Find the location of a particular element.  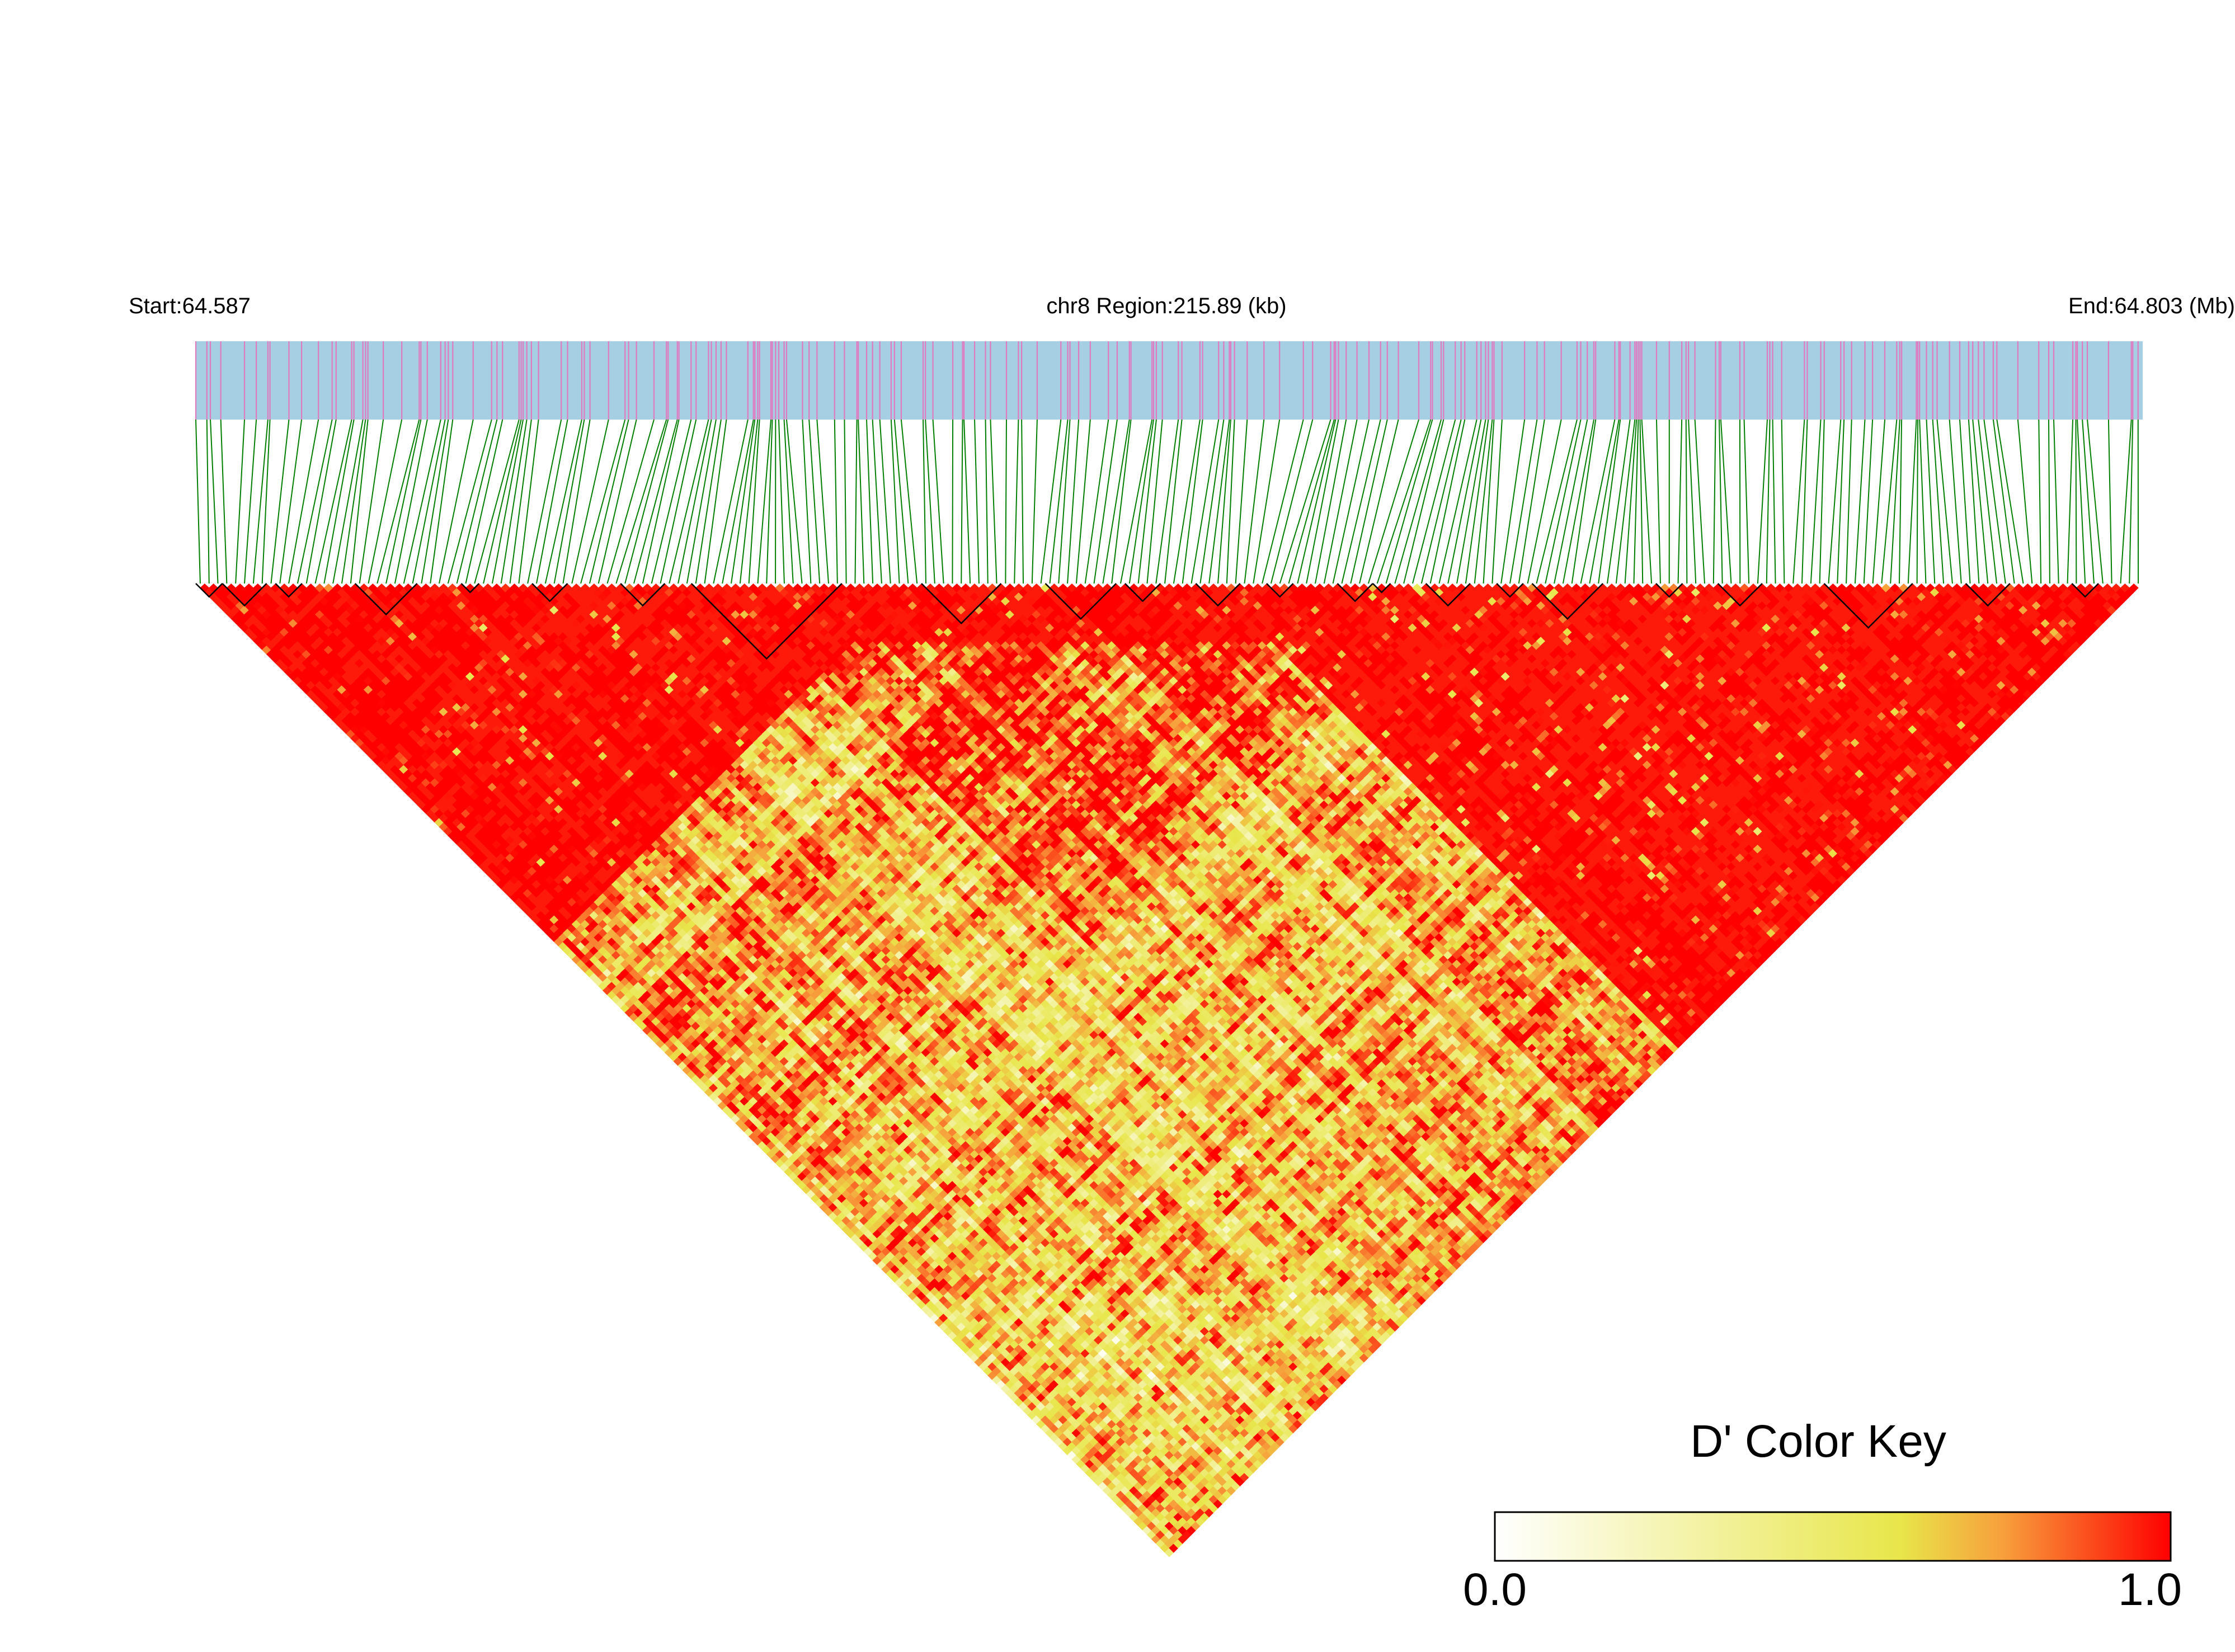

snp-tick-group is located at coordinates (1167, 381).